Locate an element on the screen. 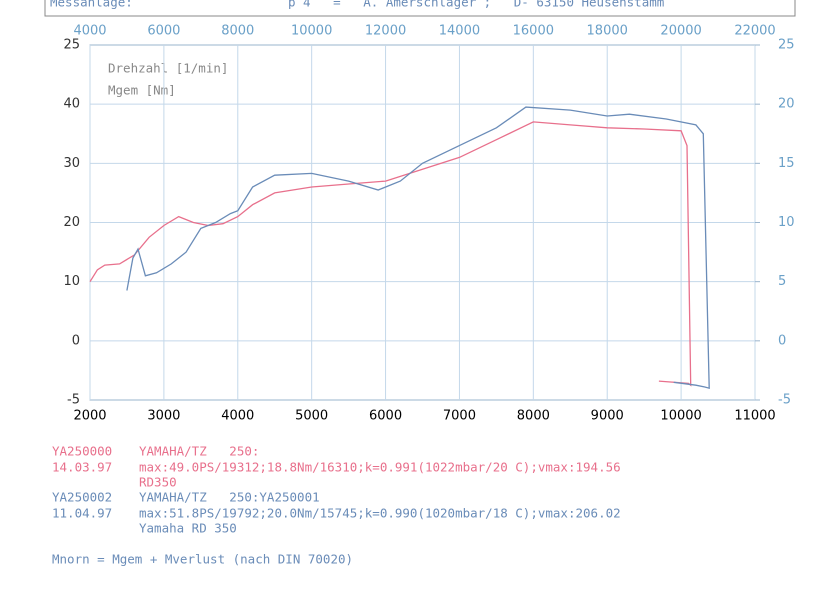 The height and width of the screenshot is (606, 840). x-tick-label: 3000 is located at coordinates (163, 416).